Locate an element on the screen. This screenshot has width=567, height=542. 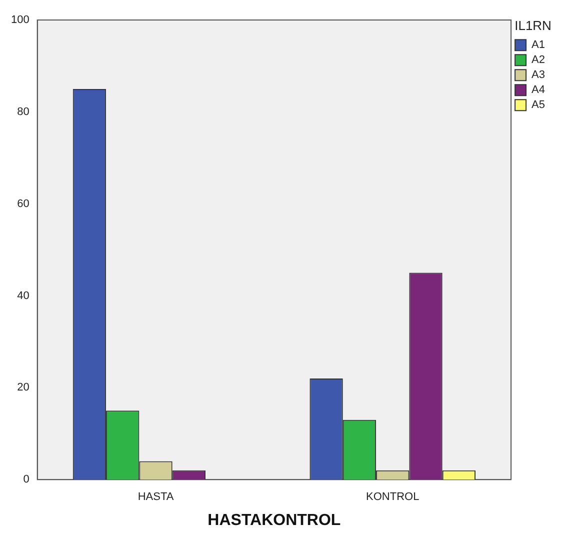
y-tick-label: 60 is located at coordinates (23, 204).